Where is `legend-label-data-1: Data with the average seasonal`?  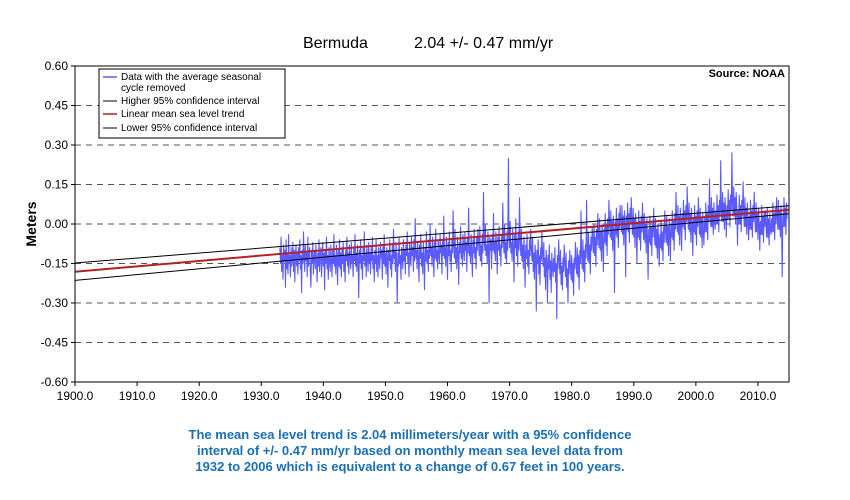 legend-label-data-1: Data with the average seasonal is located at coordinates (191, 77).